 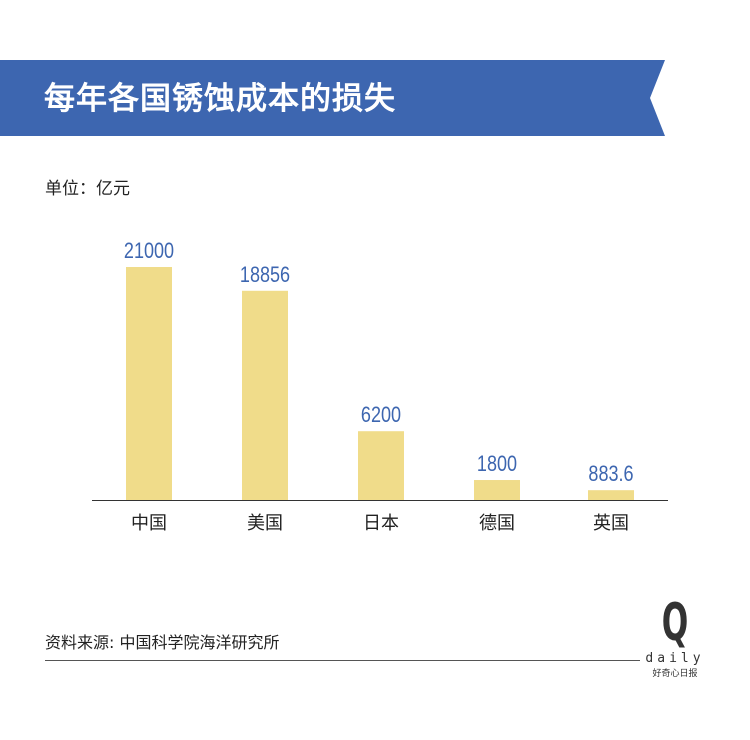 What do you see at coordinates (497, 523) in the screenshot?
I see `category-label: 德国` at bounding box center [497, 523].